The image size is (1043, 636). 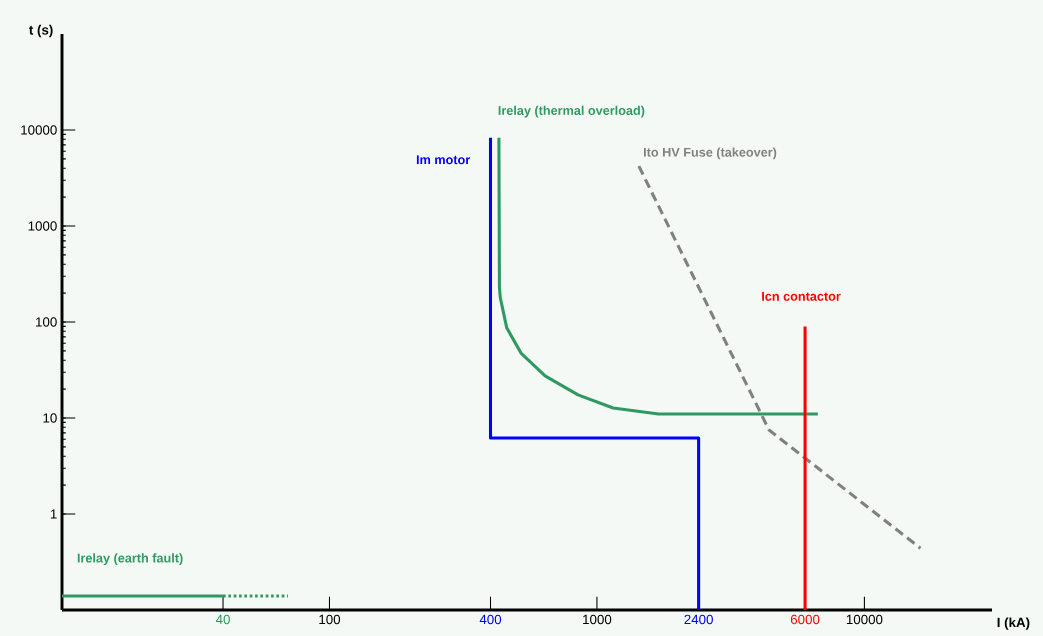 What do you see at coordinates (222, 619) in the screenshot?
I see `x-tick-label: 40` at bounding box center [222, 619].